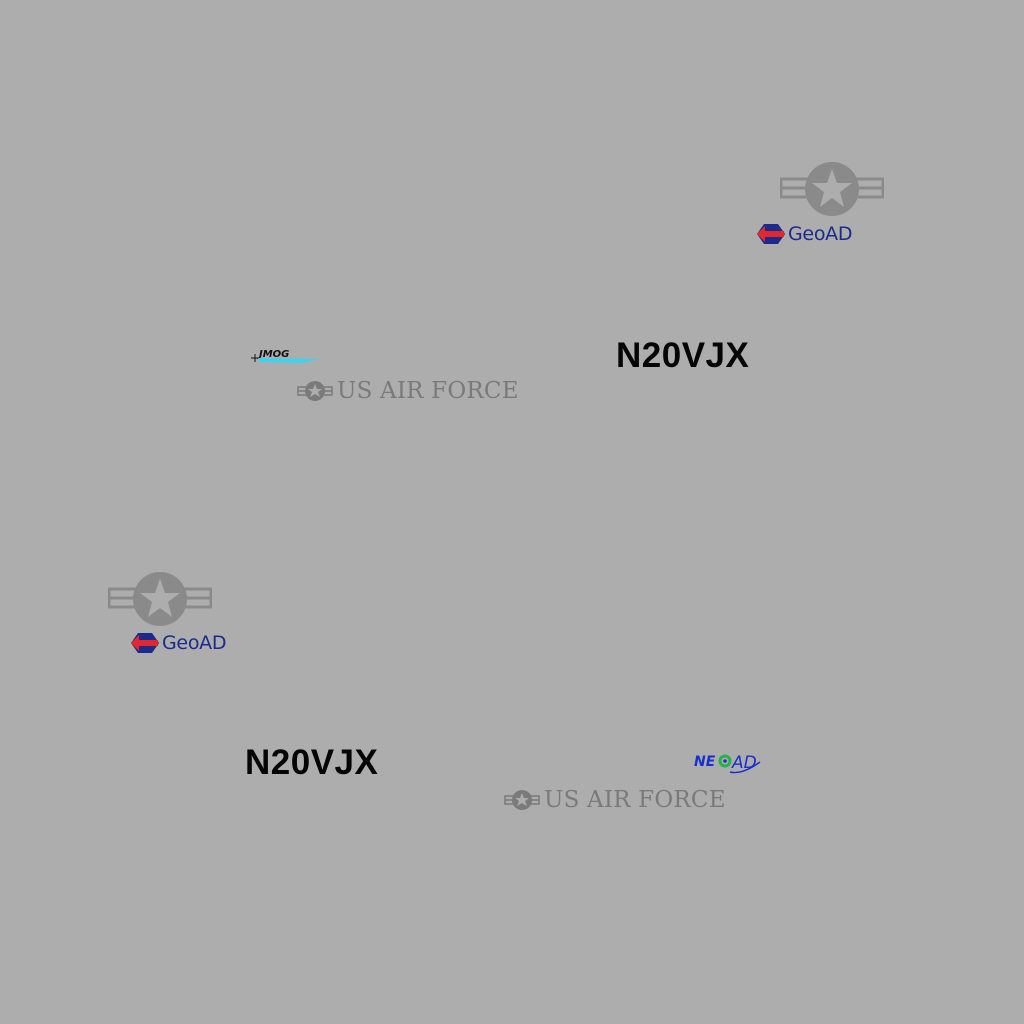  Describe the element at coordinates (705, 762) in the screenshot. I see `svg-text: NE` at that location.